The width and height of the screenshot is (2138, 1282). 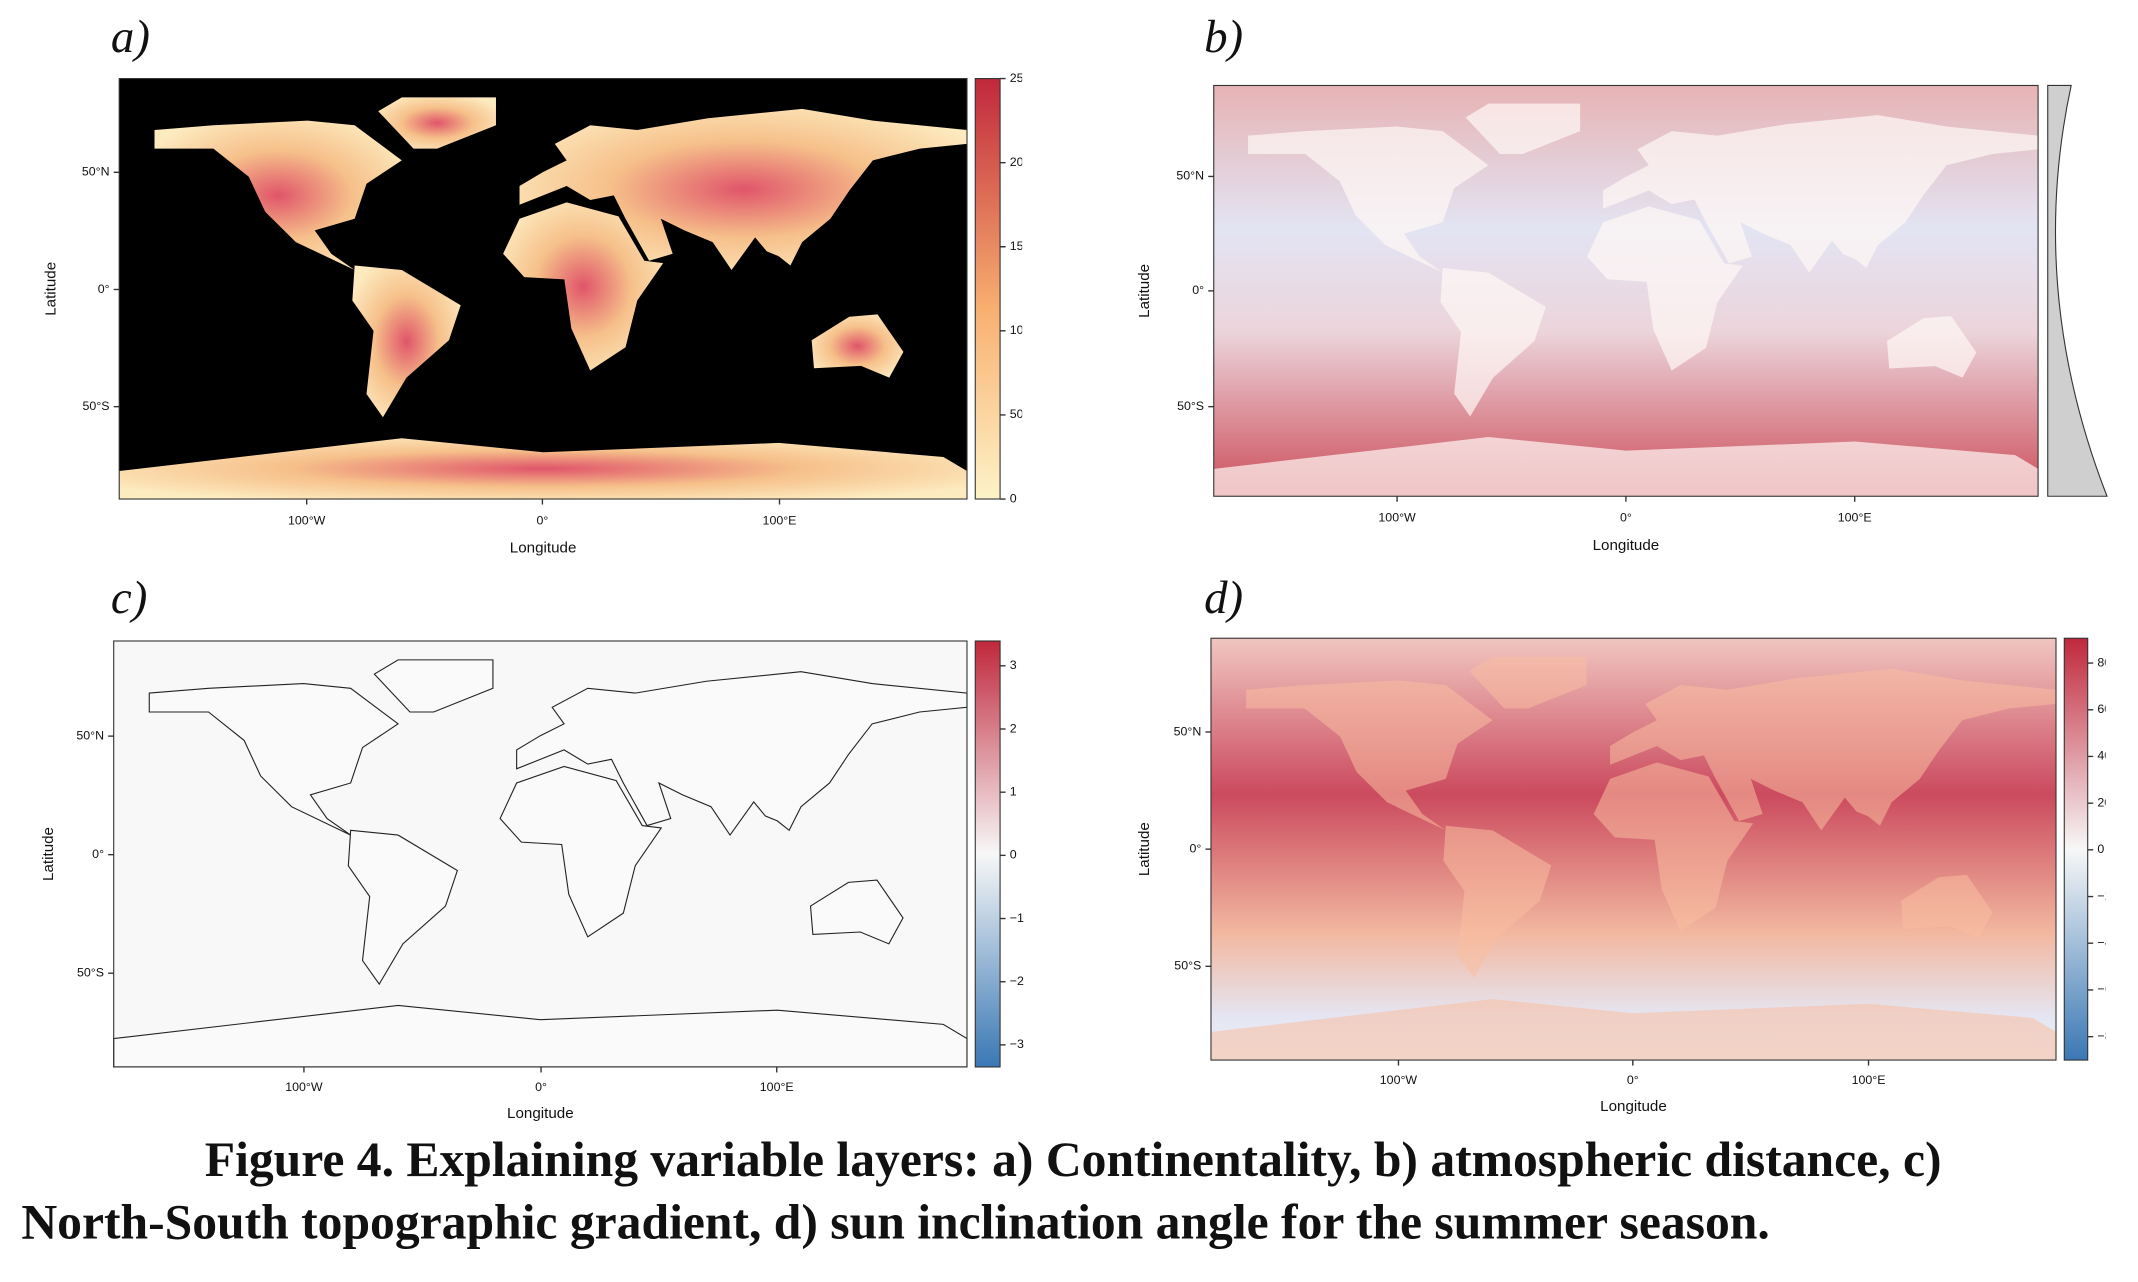 What do you see at coordinates (1024, 330) in the screenshot?
I see `colorbar-tick-label: 1000` at bounding box center [1024, 330].